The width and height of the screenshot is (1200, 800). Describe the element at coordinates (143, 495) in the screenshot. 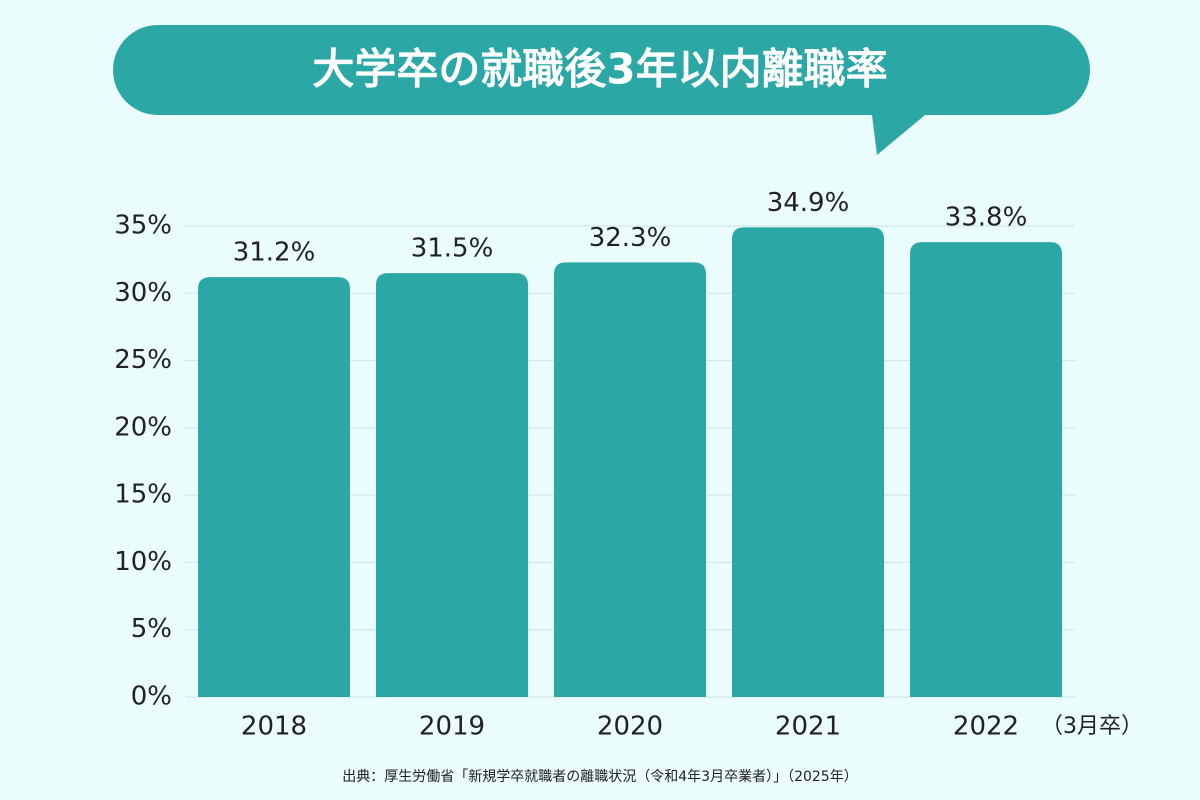

I see `y-tick-label: 15%` at that location.